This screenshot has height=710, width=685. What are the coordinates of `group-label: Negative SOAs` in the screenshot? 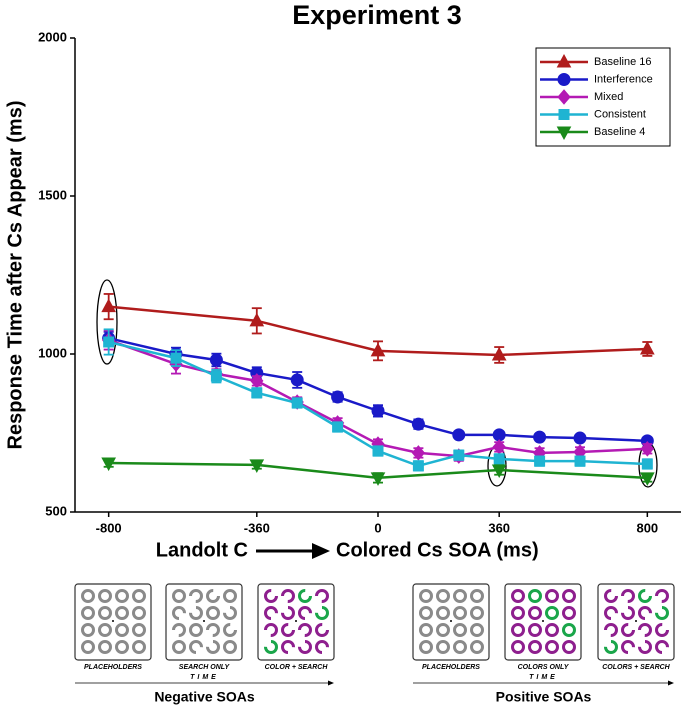 It's located at (204, 697).